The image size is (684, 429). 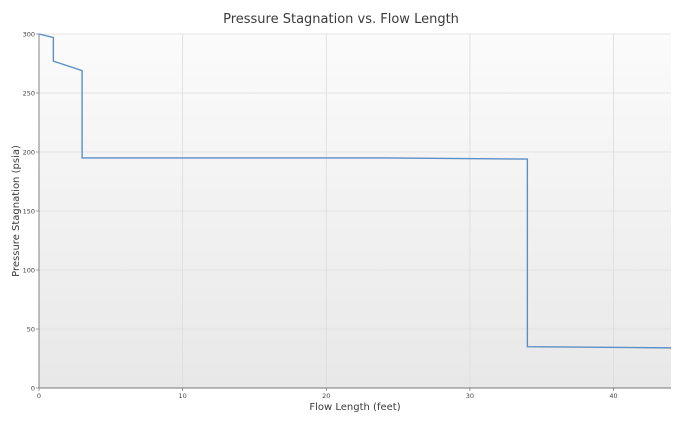 I want to click on y-tick-label: 150, so click(x=29, y=211).